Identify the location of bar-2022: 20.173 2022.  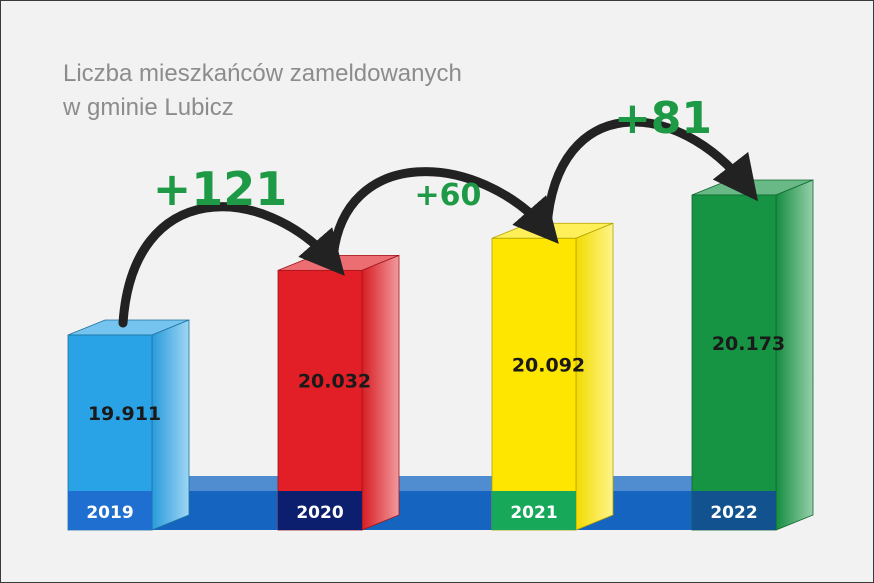
(752, 355).